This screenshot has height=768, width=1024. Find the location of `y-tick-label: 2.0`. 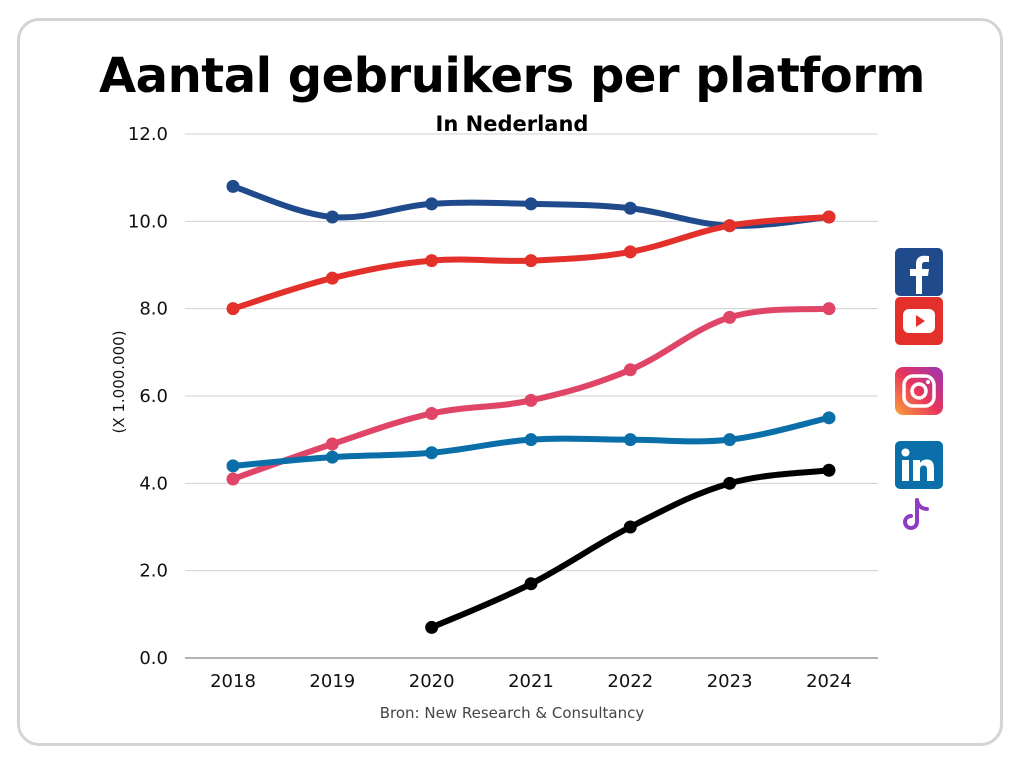

y-tick-label: 2.0 is located at coordinates (153, 571).